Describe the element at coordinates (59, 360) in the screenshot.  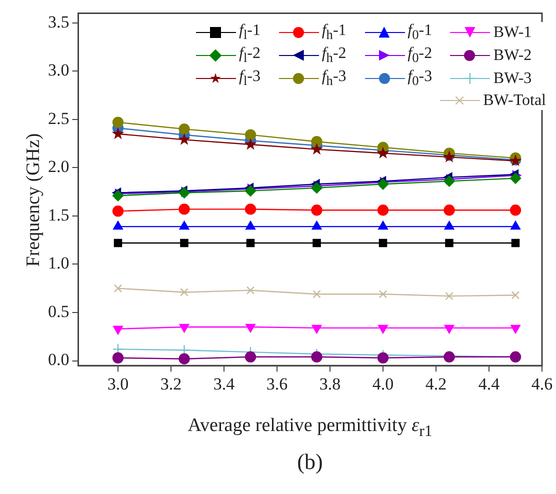
I see `y-tick-label: 0.0` at that location.